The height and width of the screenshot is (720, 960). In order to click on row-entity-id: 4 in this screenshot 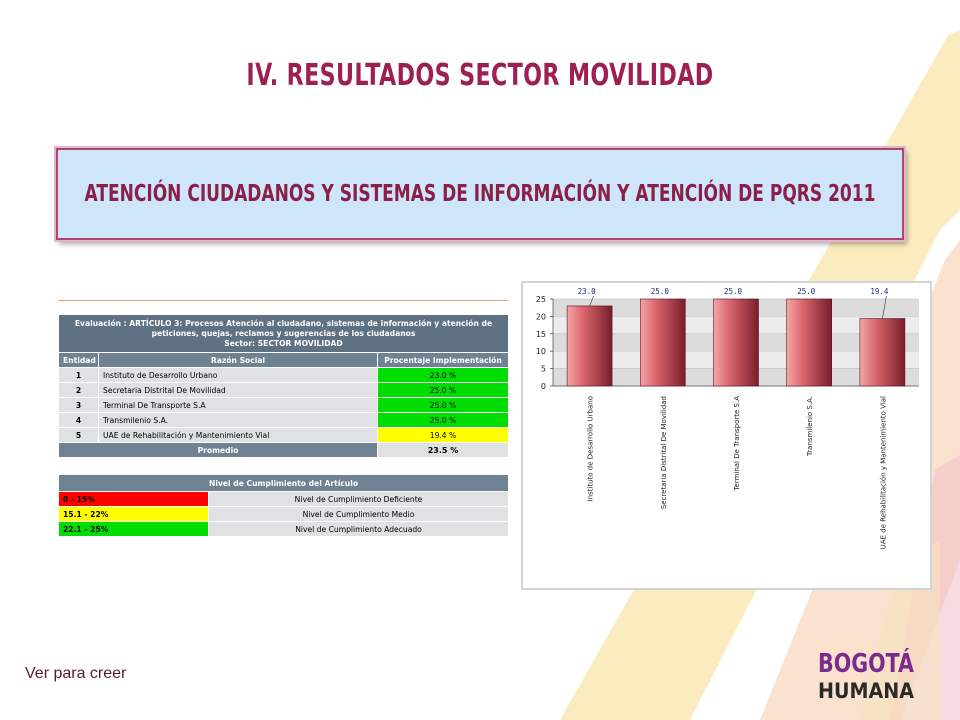, I will do `click(78, 420)`.